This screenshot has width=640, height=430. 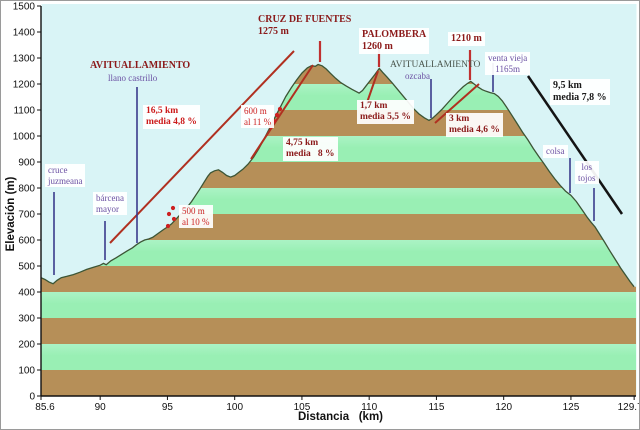 I want to click on annotation-grade-600m: 600 m al 11 %, so click(x=258, y=117).